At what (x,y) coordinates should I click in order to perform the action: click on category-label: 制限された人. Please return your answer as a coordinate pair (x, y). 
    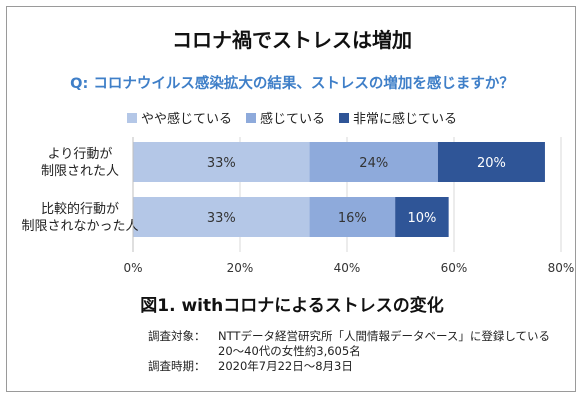
    Looking at the image, I should click on (80, 171).